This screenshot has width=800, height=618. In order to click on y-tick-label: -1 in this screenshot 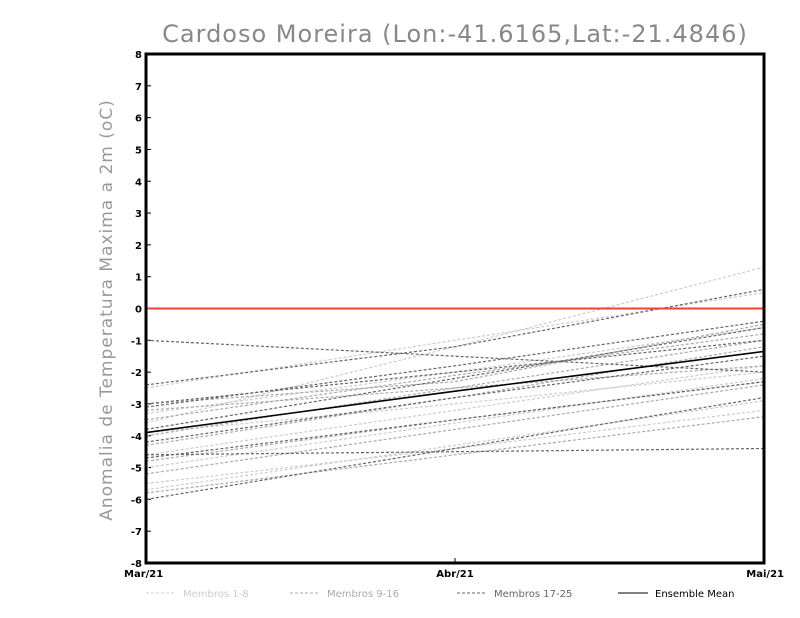, I will do `click(136, 341)`.